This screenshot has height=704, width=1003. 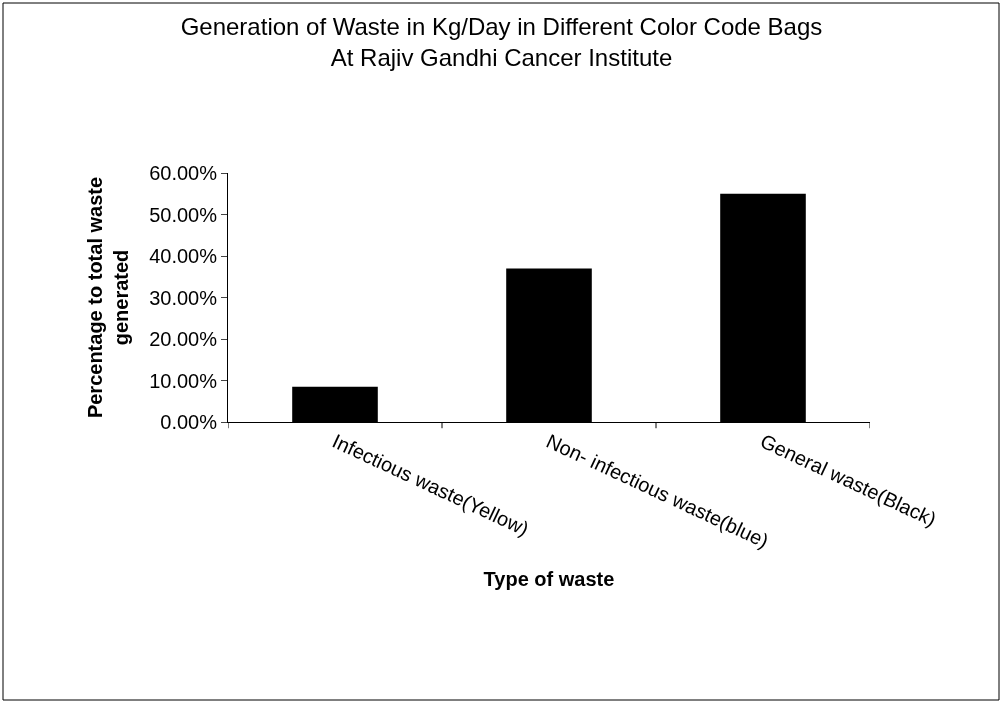 I want to click on y-tick-label: 50.00%, so click(x=183, y=214).